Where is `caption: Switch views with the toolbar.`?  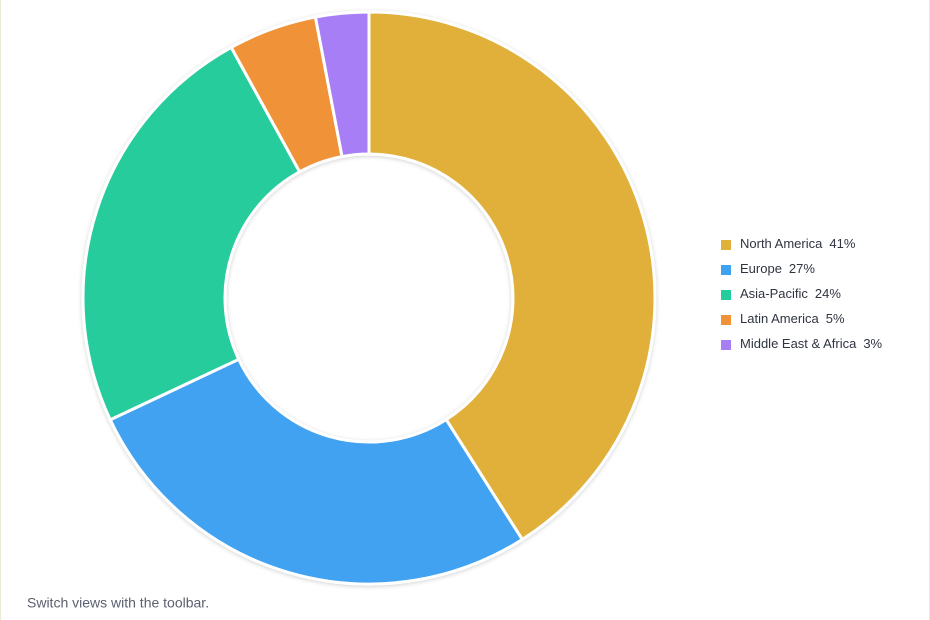 caption: Switch views with the toolbar. is located at coordinates (118, 603).